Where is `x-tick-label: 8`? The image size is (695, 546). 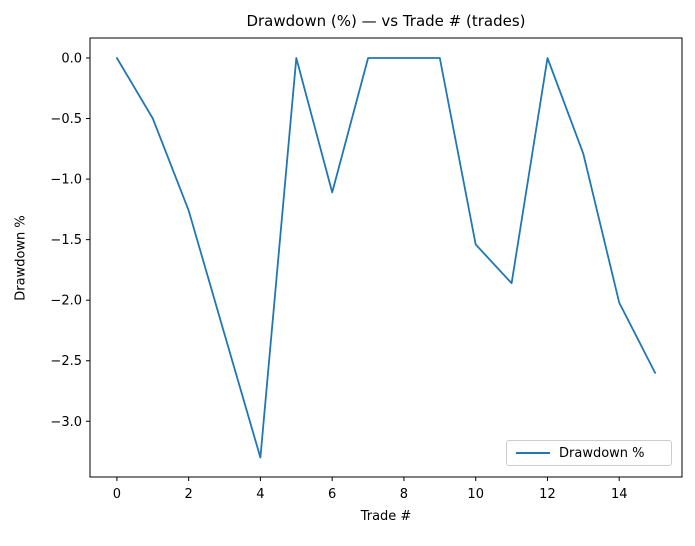
x-tick-label: 8 is located at coordinates (404, 494).